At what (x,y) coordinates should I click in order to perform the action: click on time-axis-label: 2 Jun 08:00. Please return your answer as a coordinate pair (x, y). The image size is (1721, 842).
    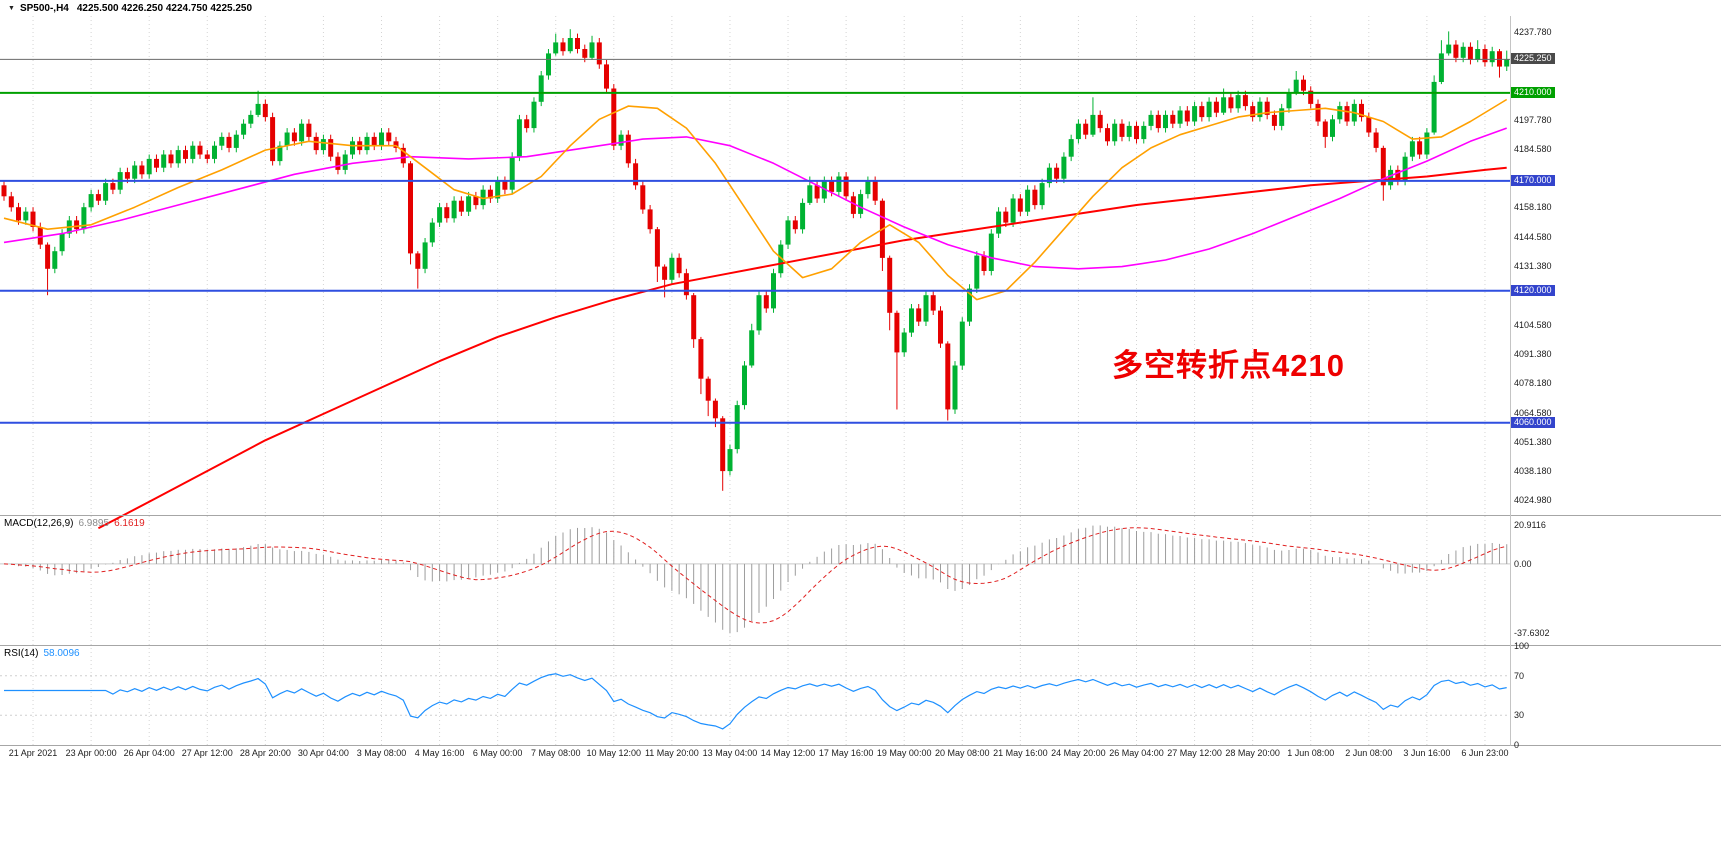
    Looking at the image, I should click on (1369, 753).